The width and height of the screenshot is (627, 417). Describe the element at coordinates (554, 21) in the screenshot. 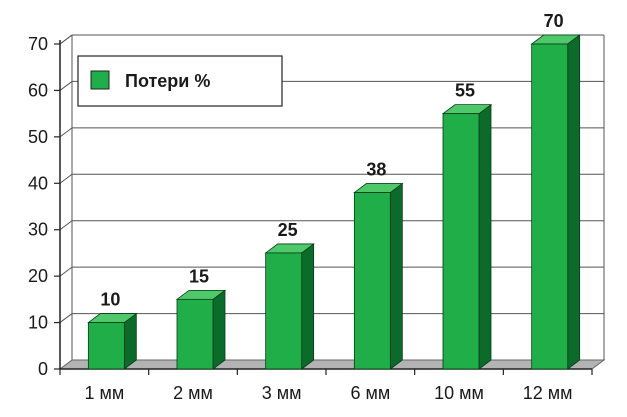

I see `data-label: 70` at that location.